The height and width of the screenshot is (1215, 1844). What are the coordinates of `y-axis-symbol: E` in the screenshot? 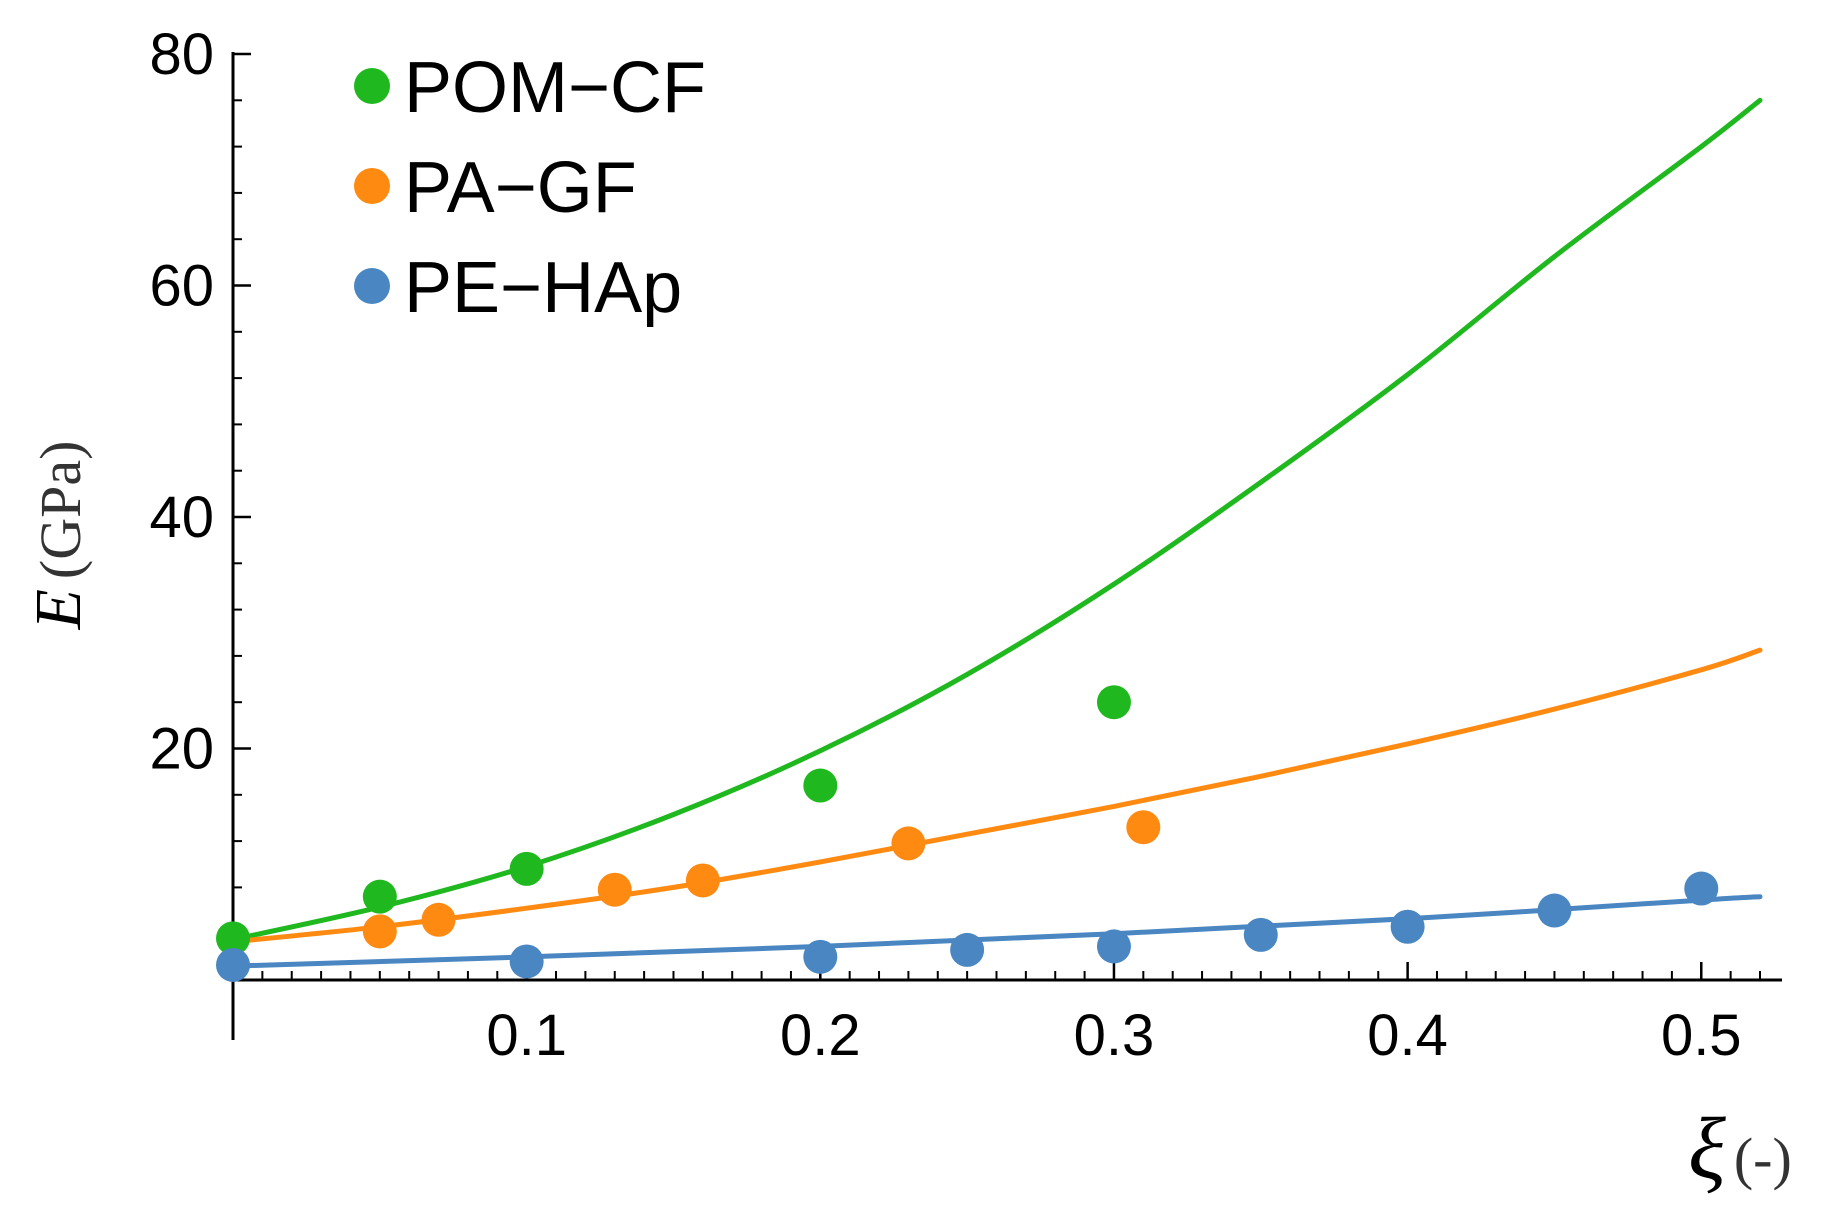 It's located at (58, 609).